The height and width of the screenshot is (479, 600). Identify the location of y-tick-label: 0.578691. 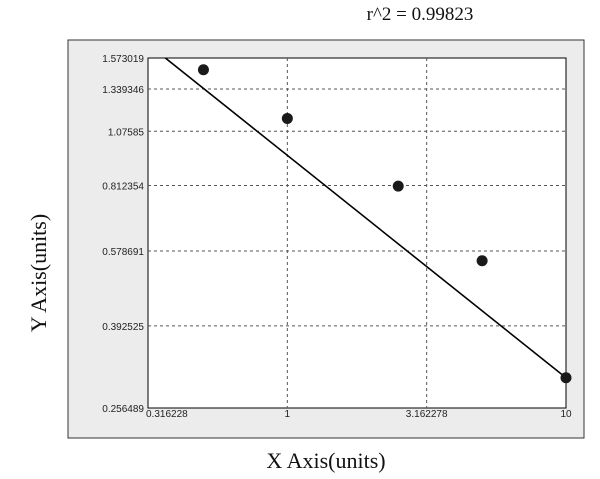
(123, 252).